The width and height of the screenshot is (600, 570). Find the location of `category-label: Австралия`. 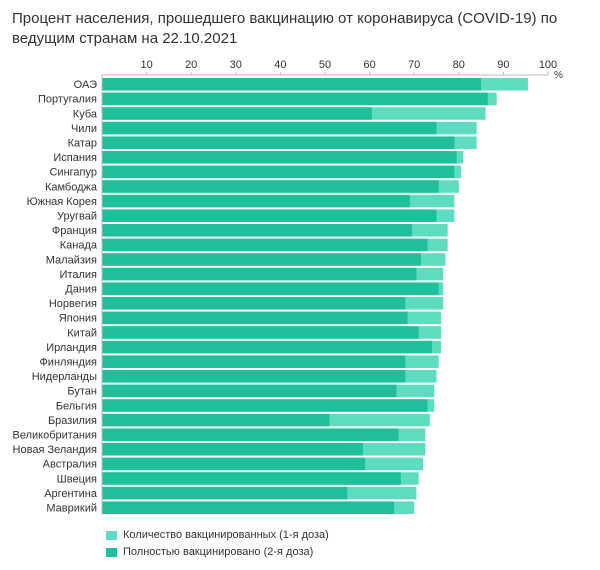

category-label: Австралия is located at coordinates (70, 465).